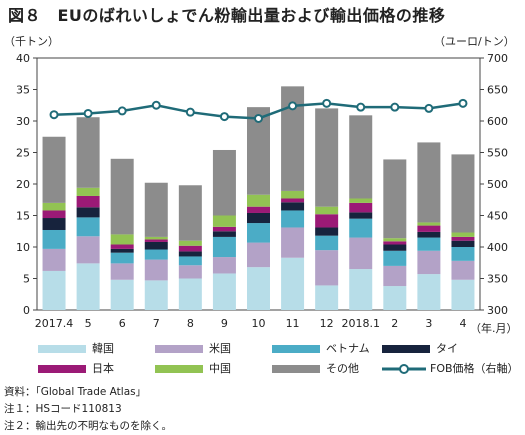 The height and width of the screenshot is (435, 525). I want to click on legend-item-japan: 日本, so click(76, 368).